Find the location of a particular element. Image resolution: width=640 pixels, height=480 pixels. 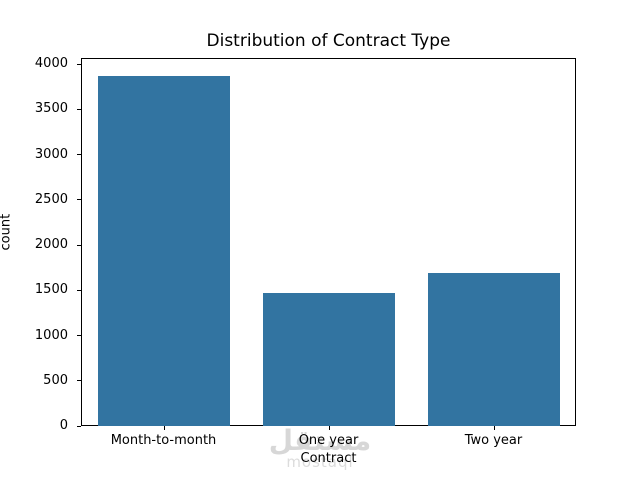

y-tick-label-4000: 4000 is located at coordinates (51, 64).